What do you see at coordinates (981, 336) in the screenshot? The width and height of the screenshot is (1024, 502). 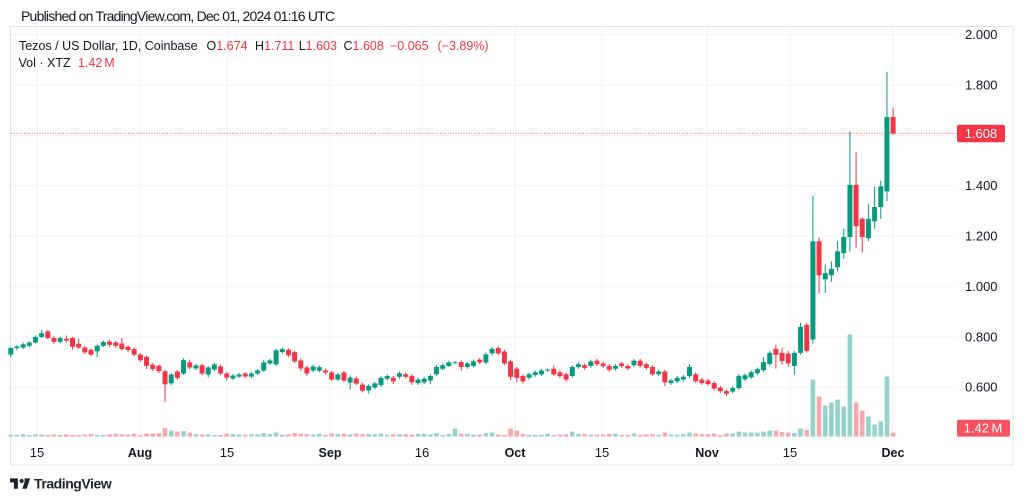 I see `svg-text: 0.800` at bounding box center [981, 336].